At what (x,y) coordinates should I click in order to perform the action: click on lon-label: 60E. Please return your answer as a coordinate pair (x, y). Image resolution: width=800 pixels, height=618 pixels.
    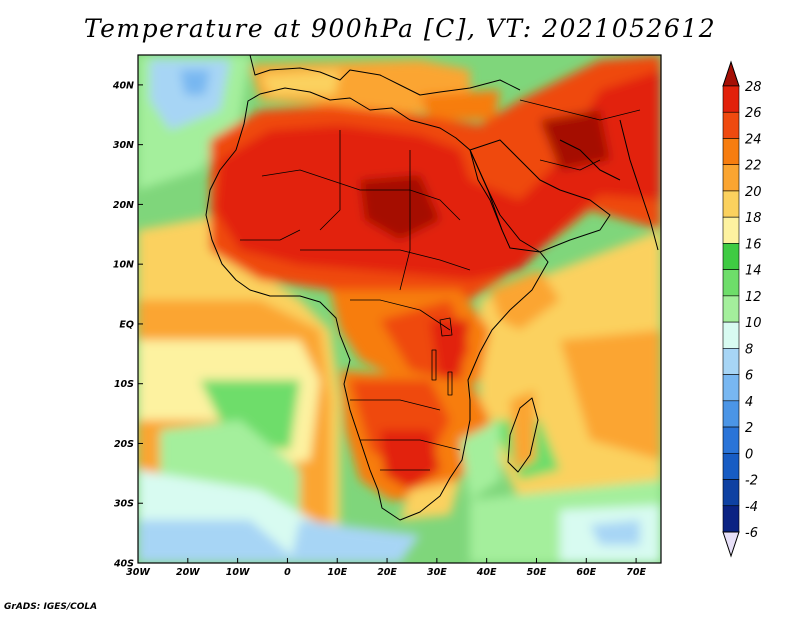
    Looking at the image, I should click on (586, 572).